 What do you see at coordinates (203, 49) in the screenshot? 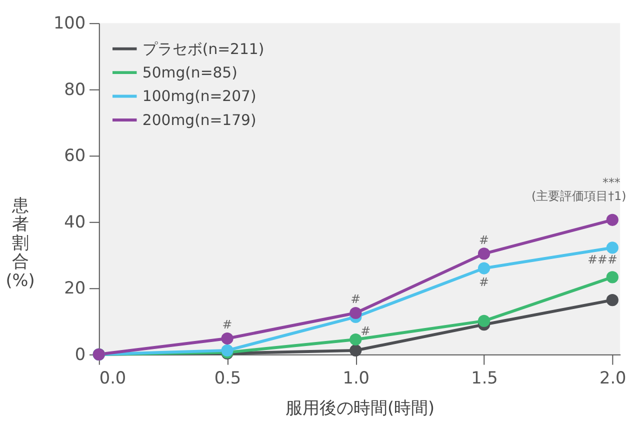
I see `legend-label: プラセボ(n=211)` at bounding box center [203, 49].